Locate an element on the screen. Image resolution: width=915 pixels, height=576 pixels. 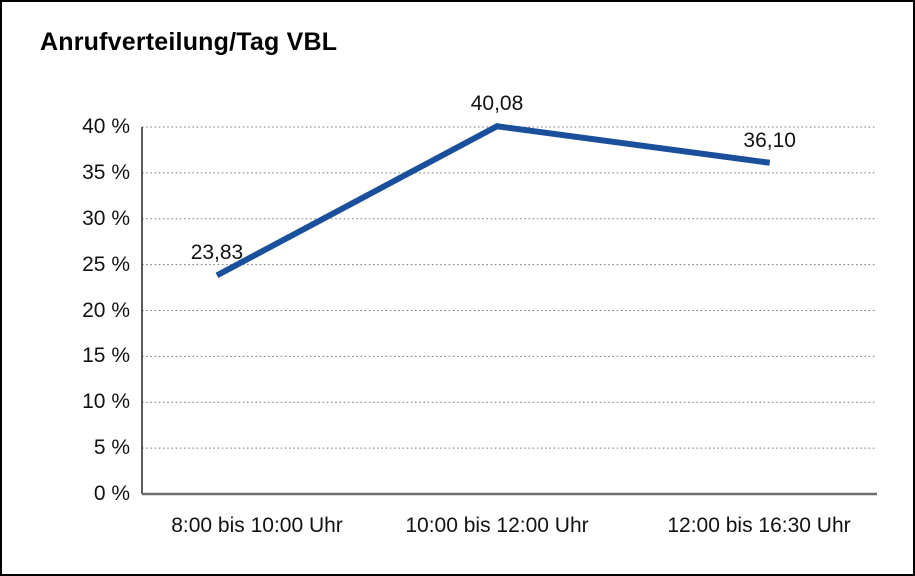
y-axis-tick-label: 20 % is located at coordinates (106, 310).